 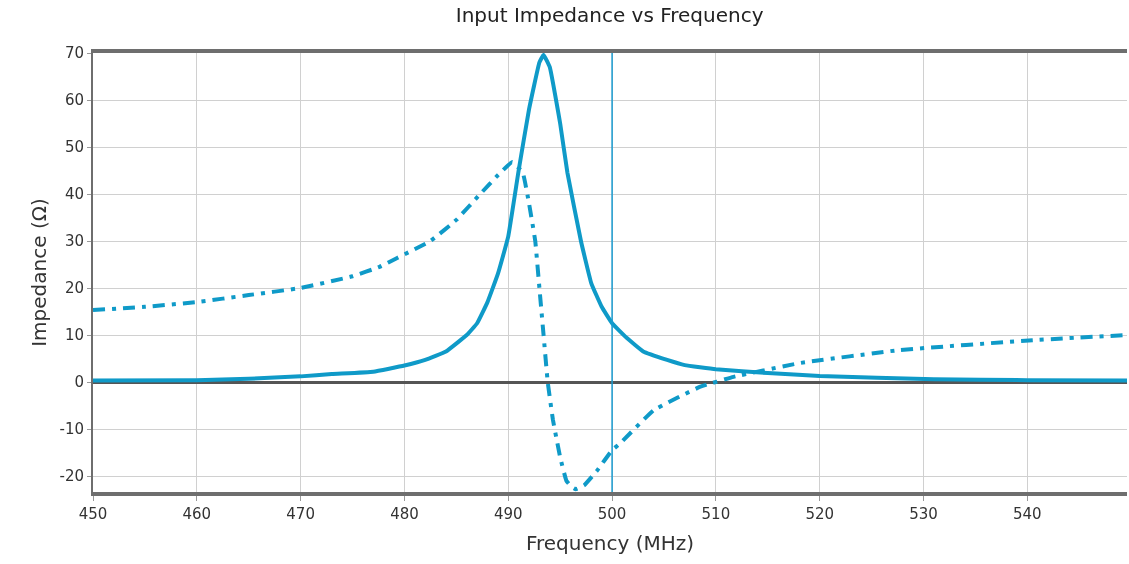 I want to click on y-tick-label: -10, so click(x=71, y=429).